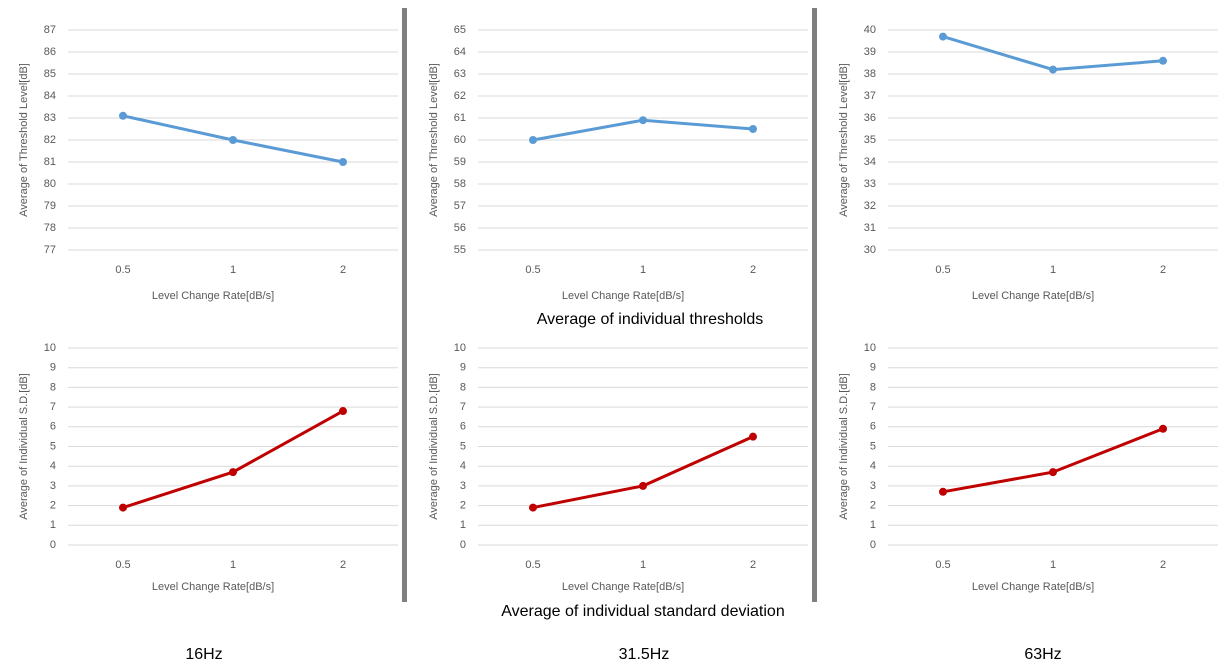 The width and height of the screenshot is (1219, 668). What do you see at coordinates (460, 206) in the screenshot?
I see `y-tick-label: 57` at bounding box center [460, 206].